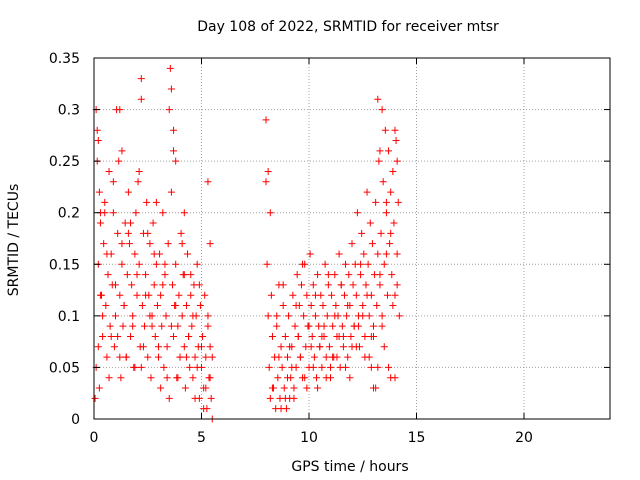 The height and width of the screenshot is (480, 640). What do you see at coordinates (524, 438) in the screenshot?
I see `x-tick-label: 20` at bounding box center [524, 438].